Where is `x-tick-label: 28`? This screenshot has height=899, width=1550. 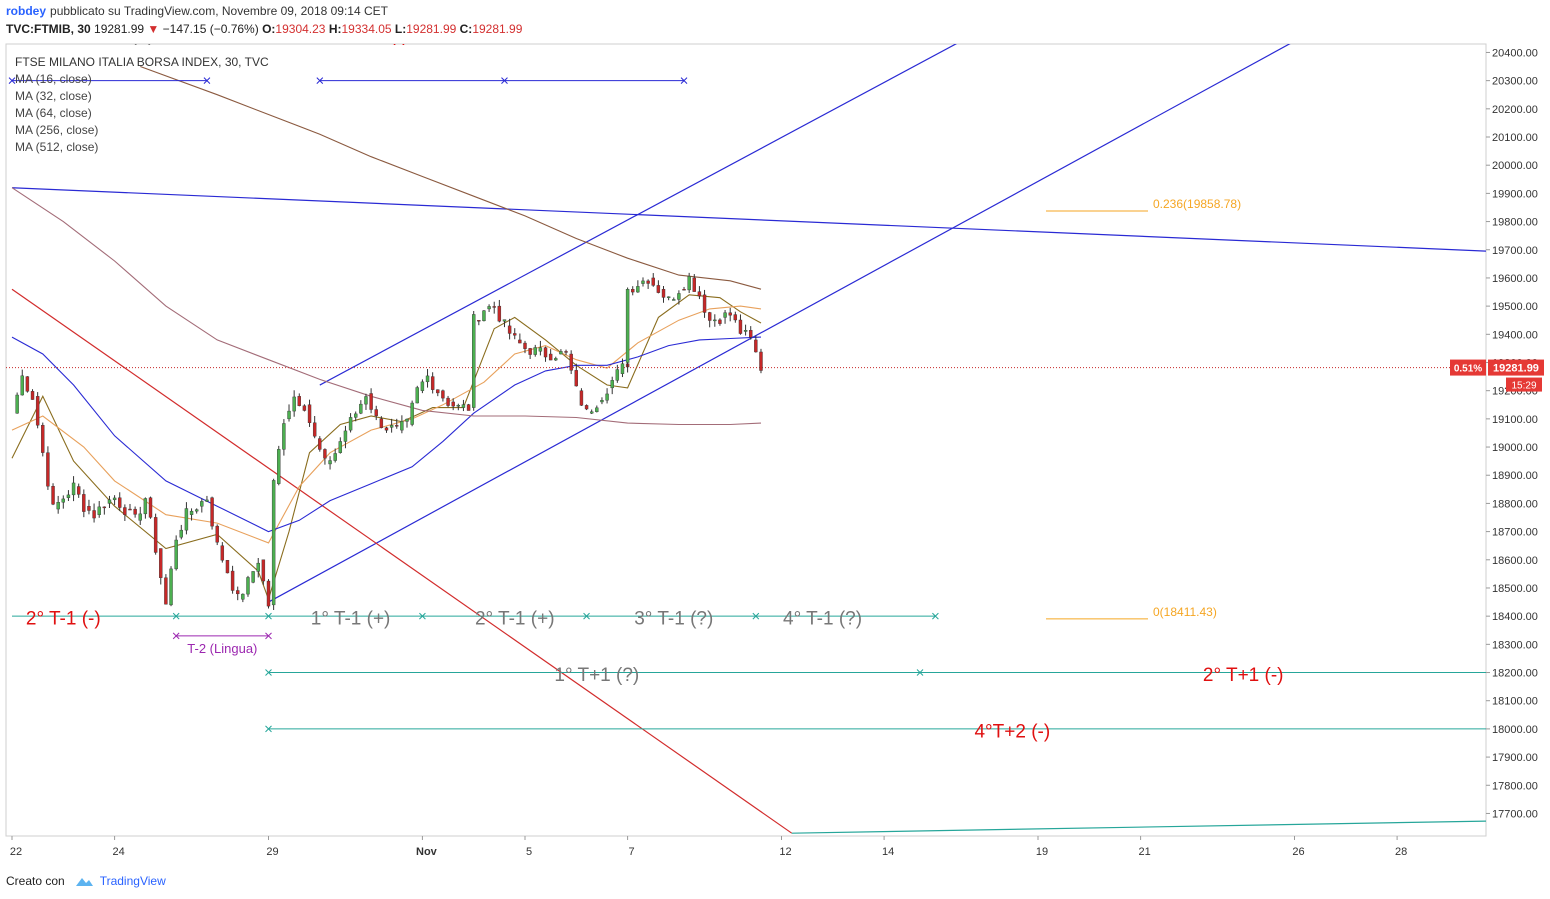
x-tick-label: 28 is located at coordinates (1401, 852).